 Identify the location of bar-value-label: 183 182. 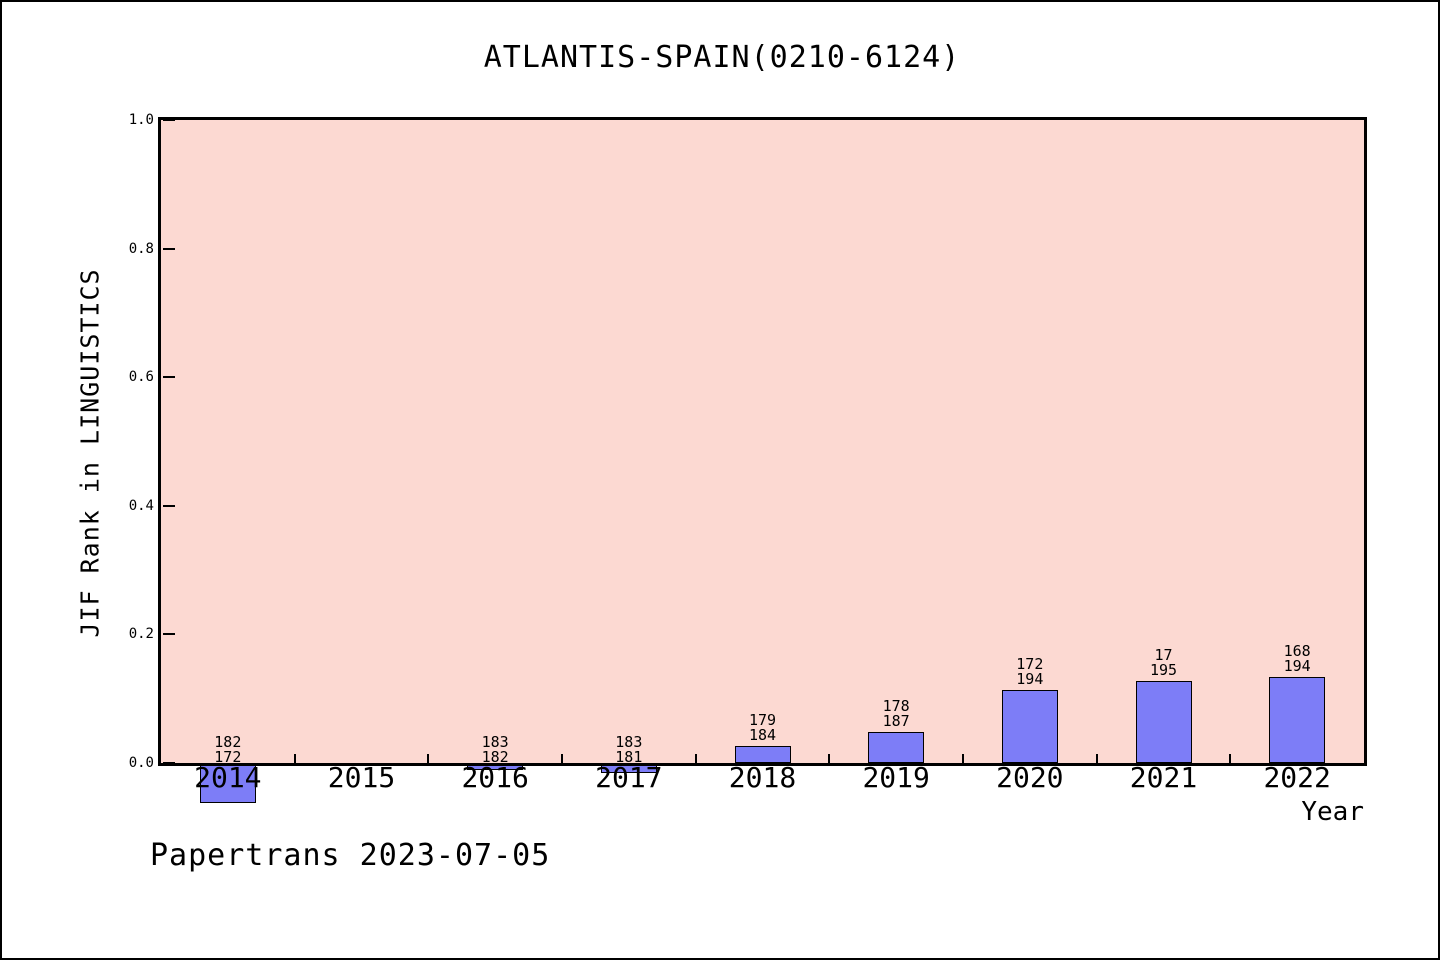
(495, 750).